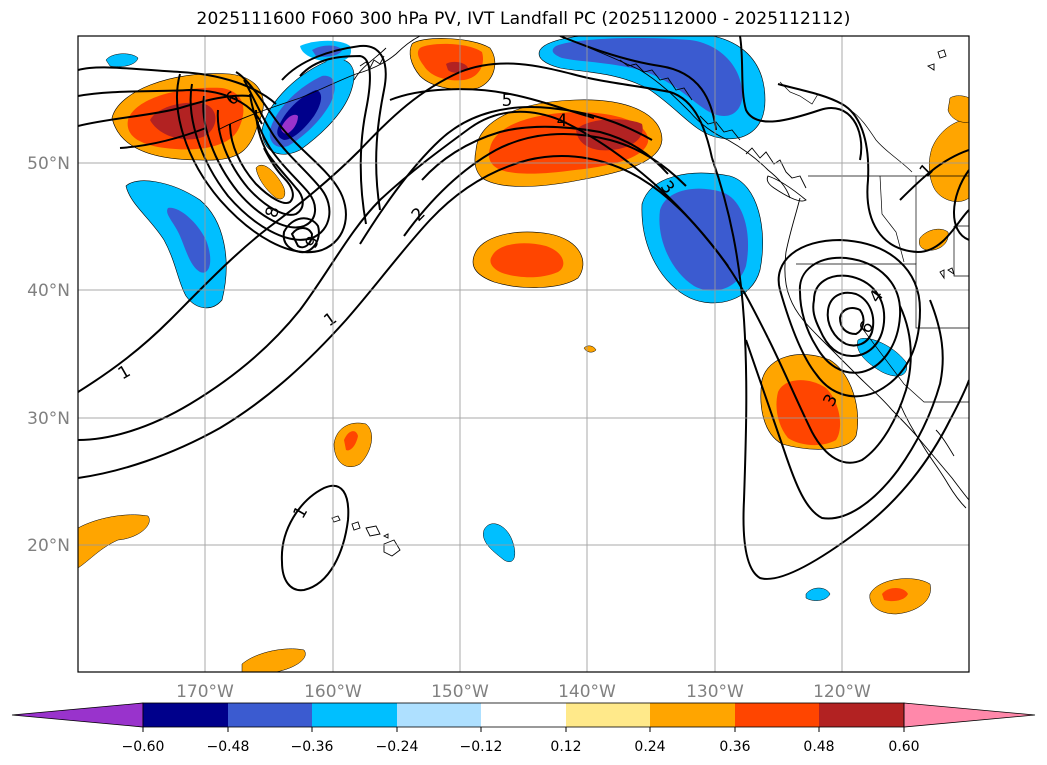 This screenshot has width=1047, height=765. What do you see at coordinates (48, 291) in the screenshot?
I see `lat-label: 40°N` at bounding box center [48, 291].